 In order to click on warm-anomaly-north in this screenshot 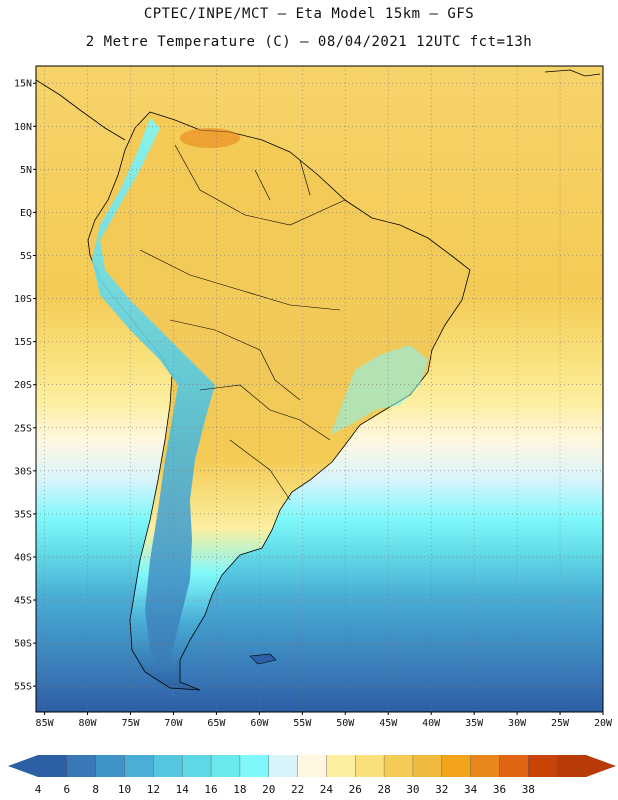, I will do `click(210, 138)`.